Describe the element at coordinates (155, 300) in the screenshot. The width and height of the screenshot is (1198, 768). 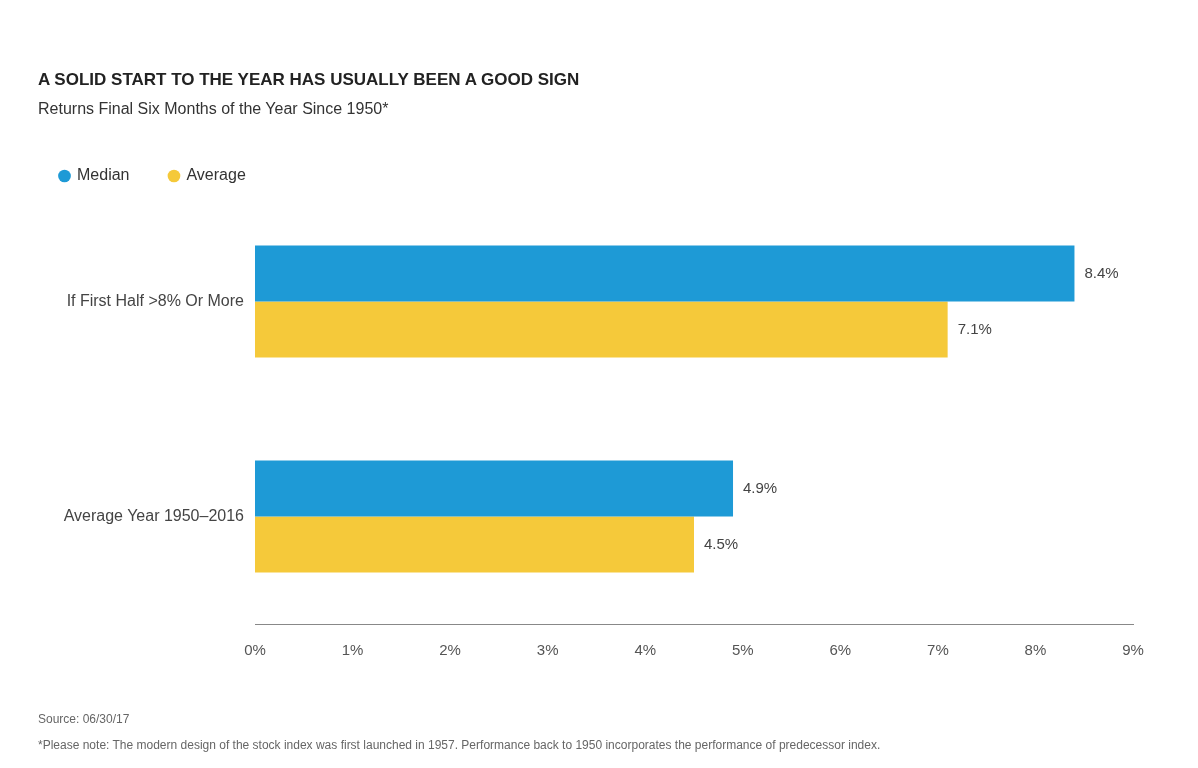
I see `y-tick-label: If First Half >8% Or More` at that location.